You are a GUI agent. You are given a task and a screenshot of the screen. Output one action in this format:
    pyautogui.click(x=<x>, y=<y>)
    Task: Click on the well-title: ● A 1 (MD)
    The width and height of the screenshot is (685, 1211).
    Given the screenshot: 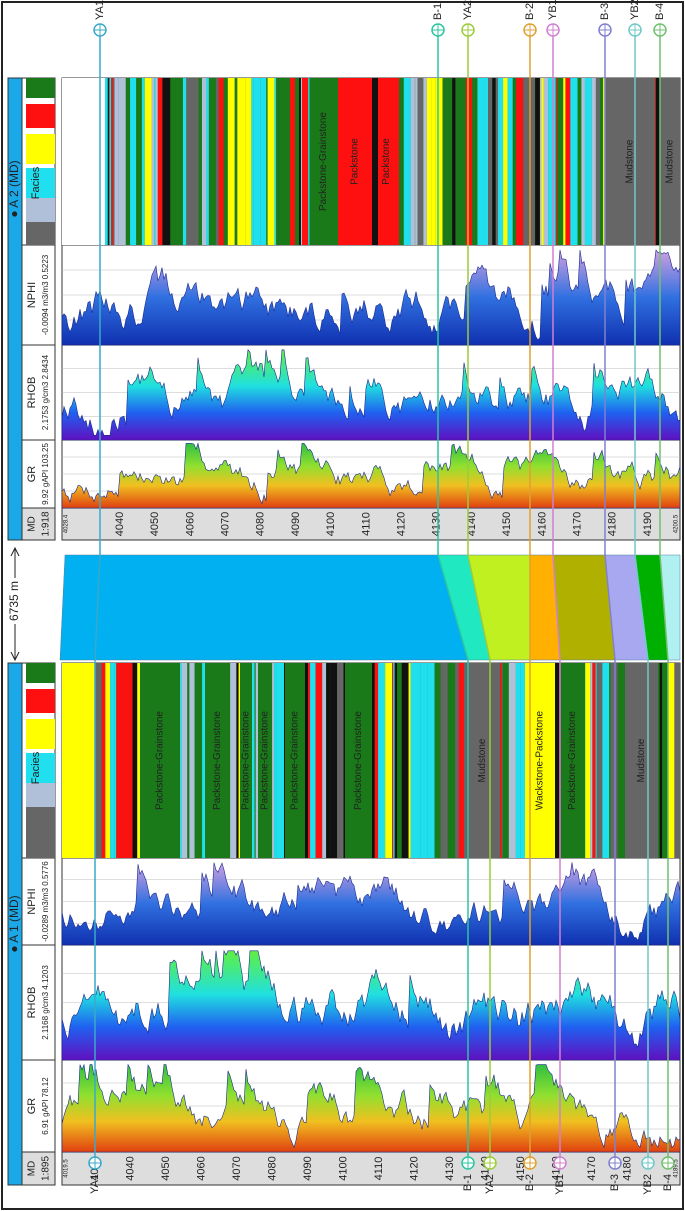 What is the action you would take?
    pyautogui.click(x=14, y=923)
    